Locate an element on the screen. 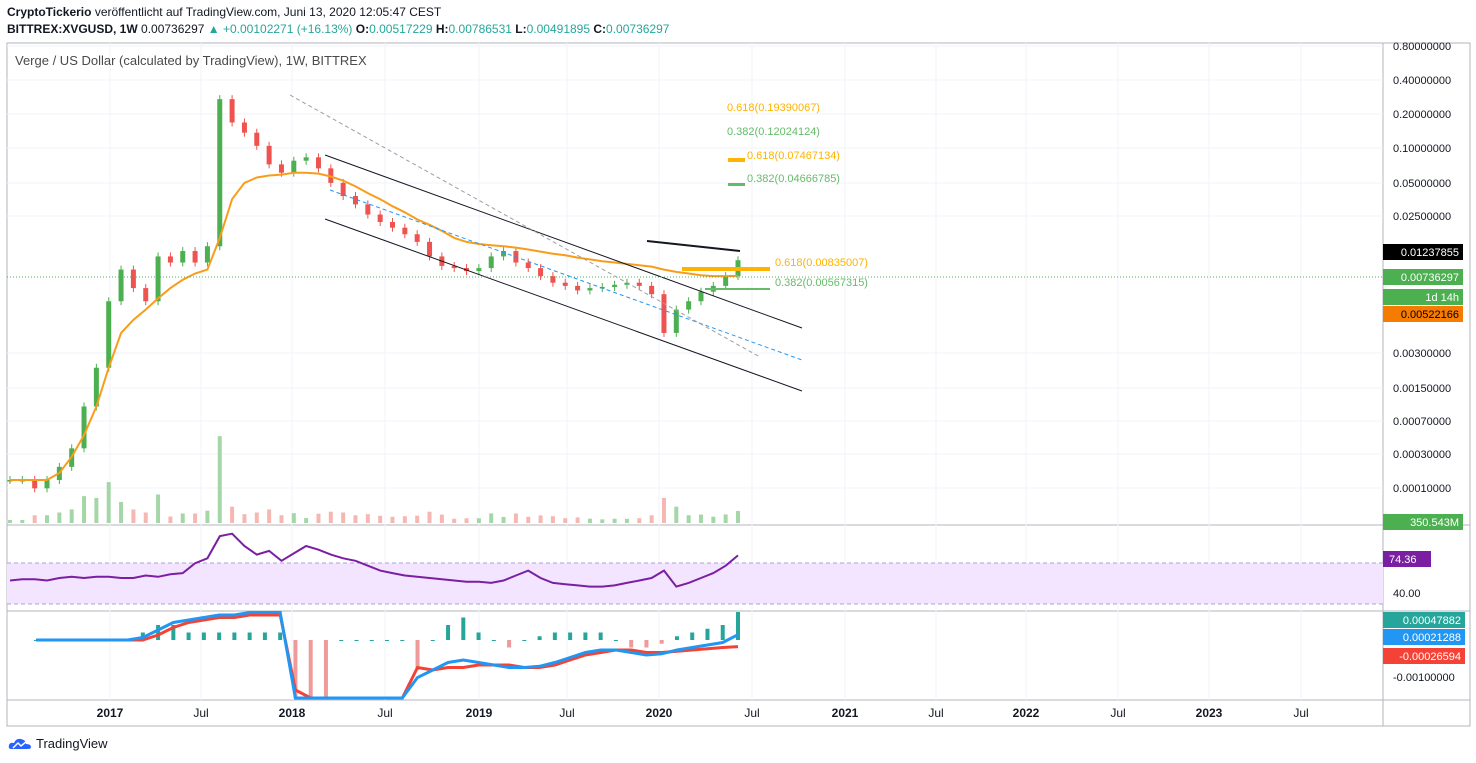 This screenshot has height=763, width=1476. fib-label: 0.618(0.07467134) is located at coordinates (793, 156).